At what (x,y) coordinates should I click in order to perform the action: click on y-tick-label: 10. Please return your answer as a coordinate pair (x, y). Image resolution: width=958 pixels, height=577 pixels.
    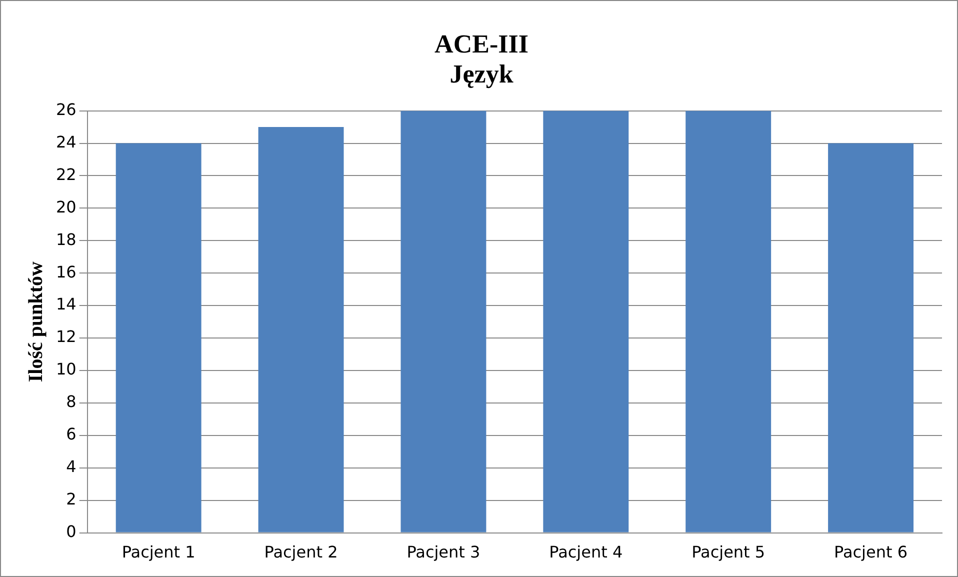
    Looking at the image, I should click on (66, 369).